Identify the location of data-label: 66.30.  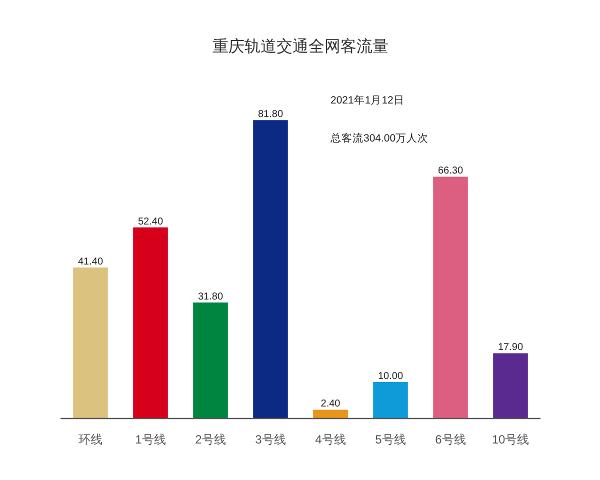
(451, 171).